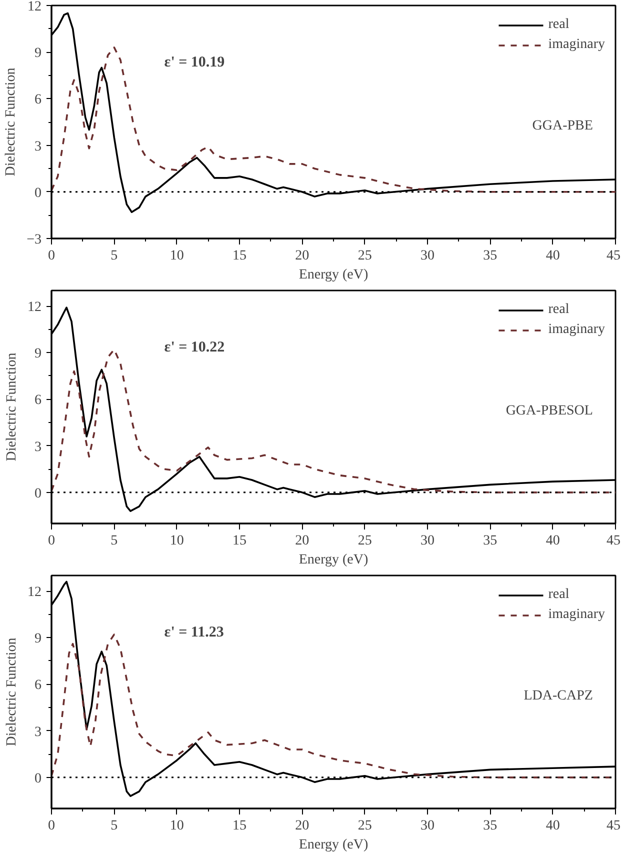 The width and height of the screenshot is (630, 861). I want to click on annotation: ε' = 11.23, so click(194, 632).